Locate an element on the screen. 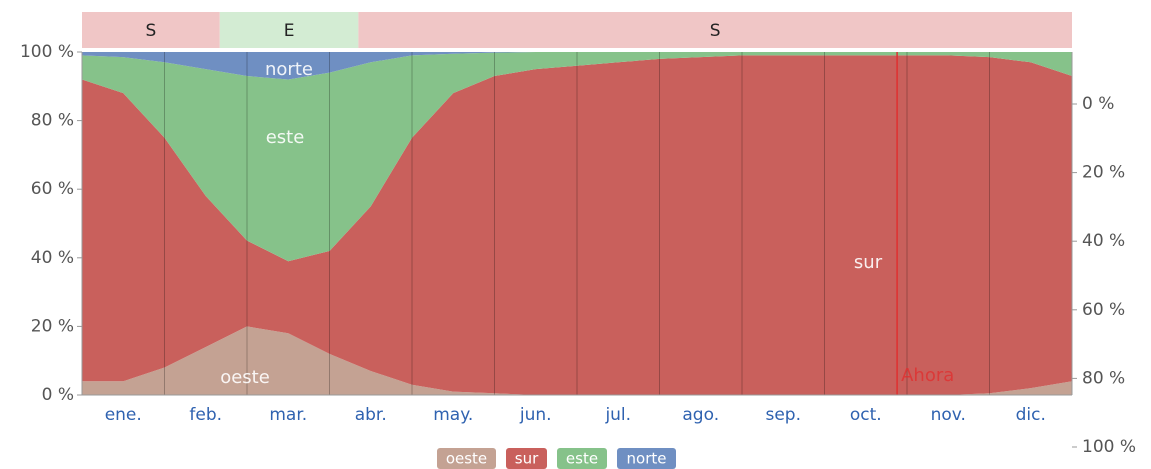  x-tick-label: jul. is located at coordinates (617, 415).